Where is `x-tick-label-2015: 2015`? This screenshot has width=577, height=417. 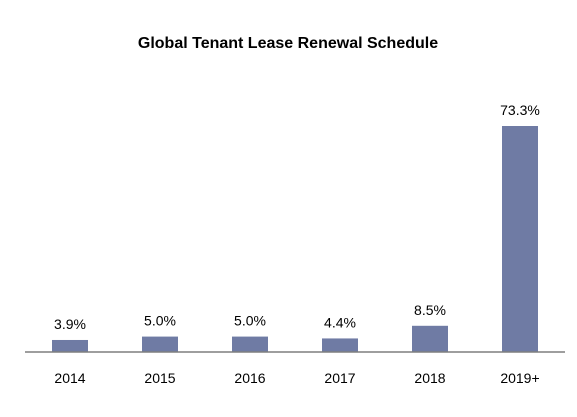
x-tick-label-2015: 2015 is located at coordinates (159, 378).